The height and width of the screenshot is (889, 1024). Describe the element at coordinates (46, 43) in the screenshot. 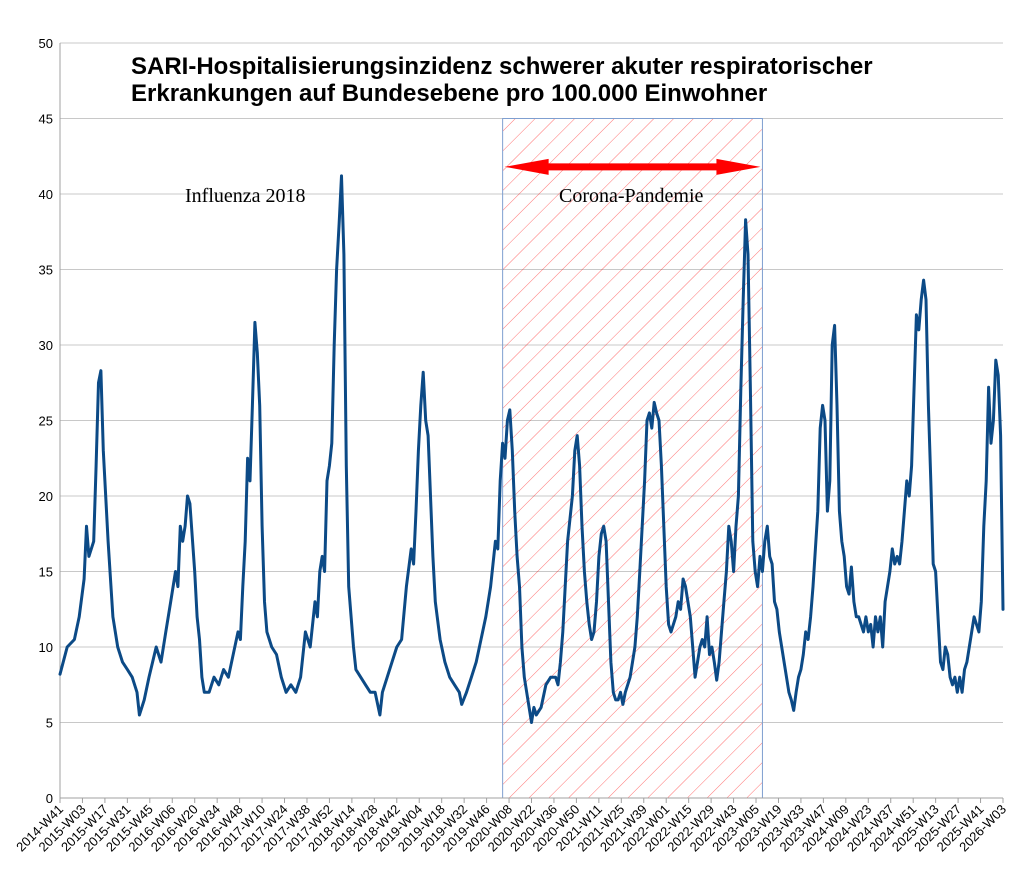

I see `y-tick-label: 50` at that location.